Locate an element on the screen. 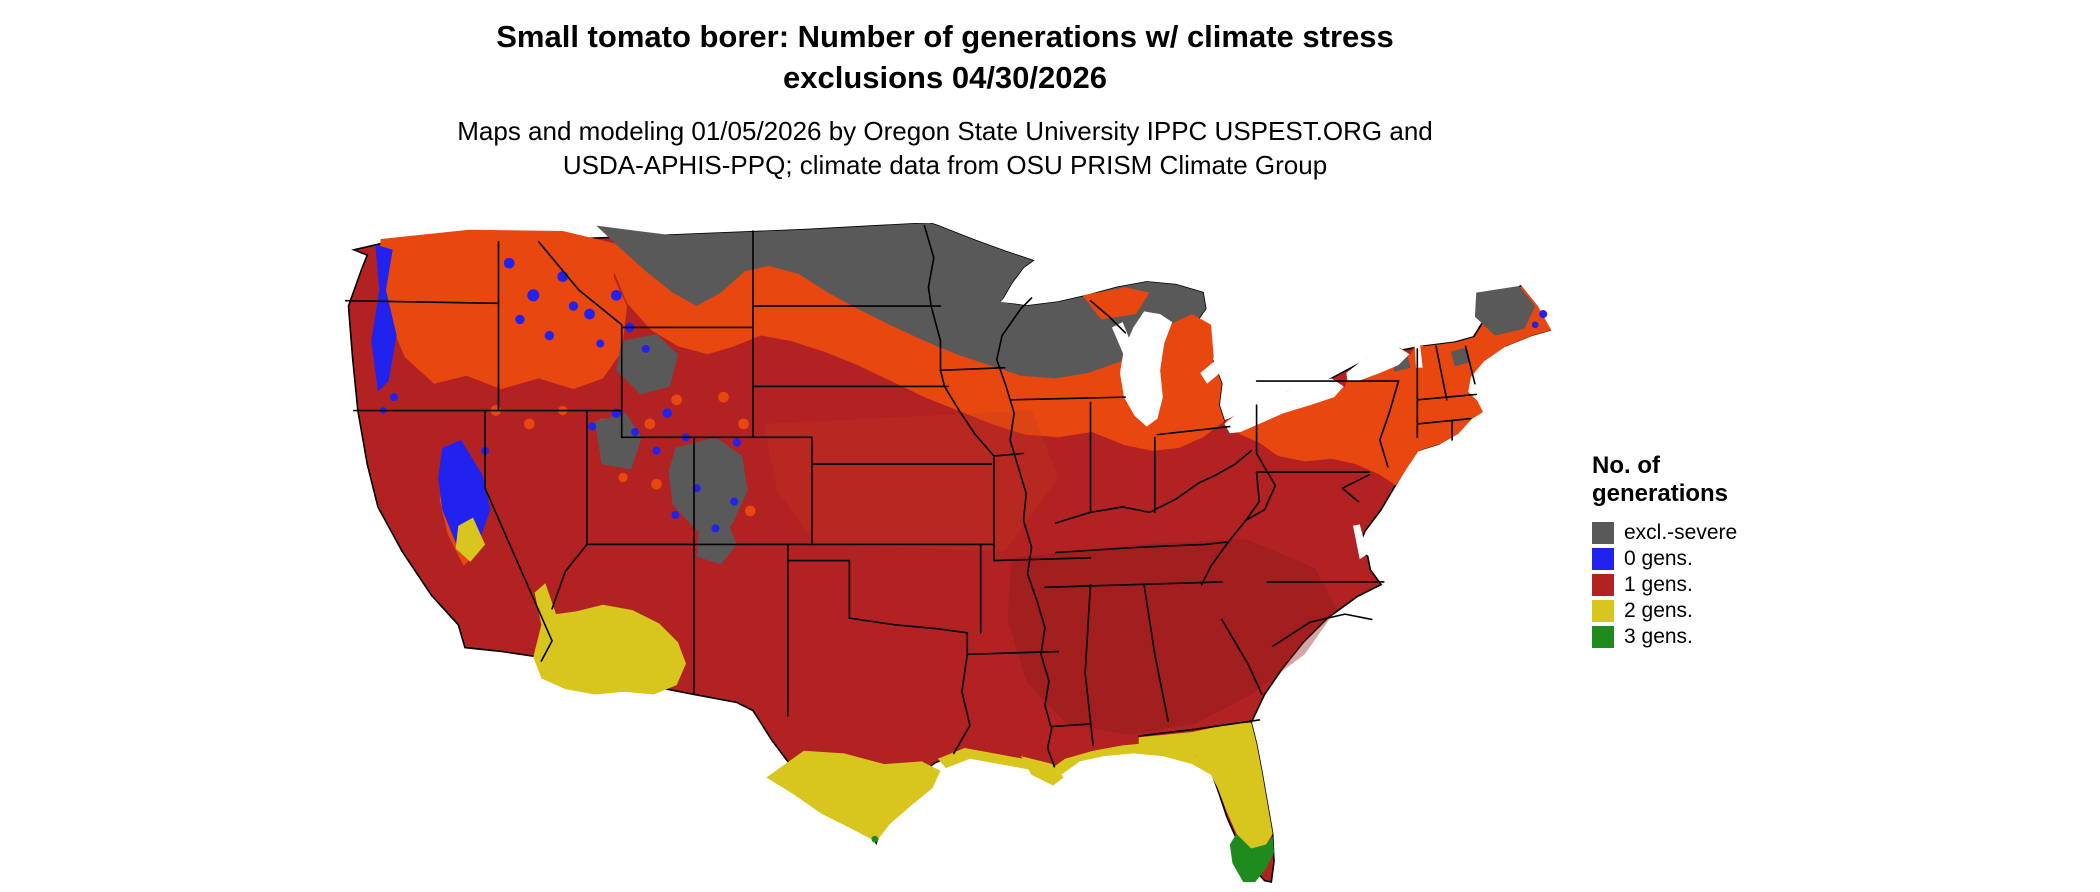 This screenshot has width=2100, height=892. chesapeake-bay is located at coordinates (1360, 542).